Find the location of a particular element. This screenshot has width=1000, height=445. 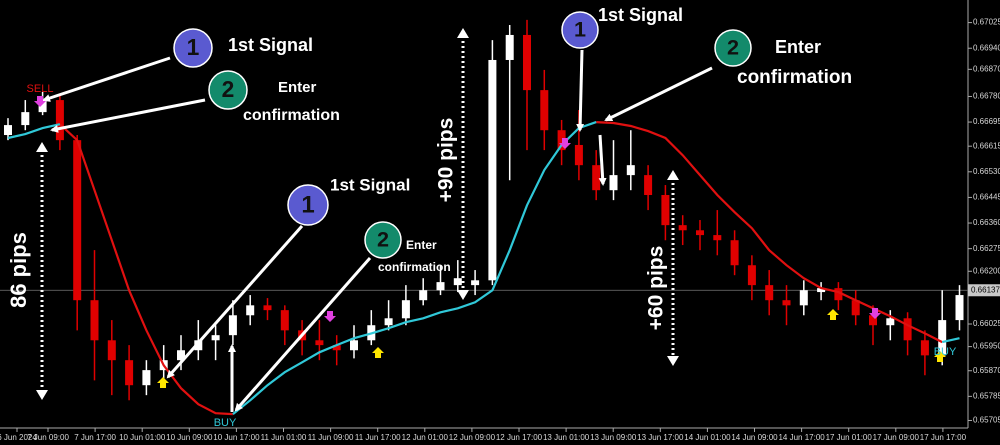

x-tick-label: 12 Jun 09:00 is located at coordinates (472, 437).